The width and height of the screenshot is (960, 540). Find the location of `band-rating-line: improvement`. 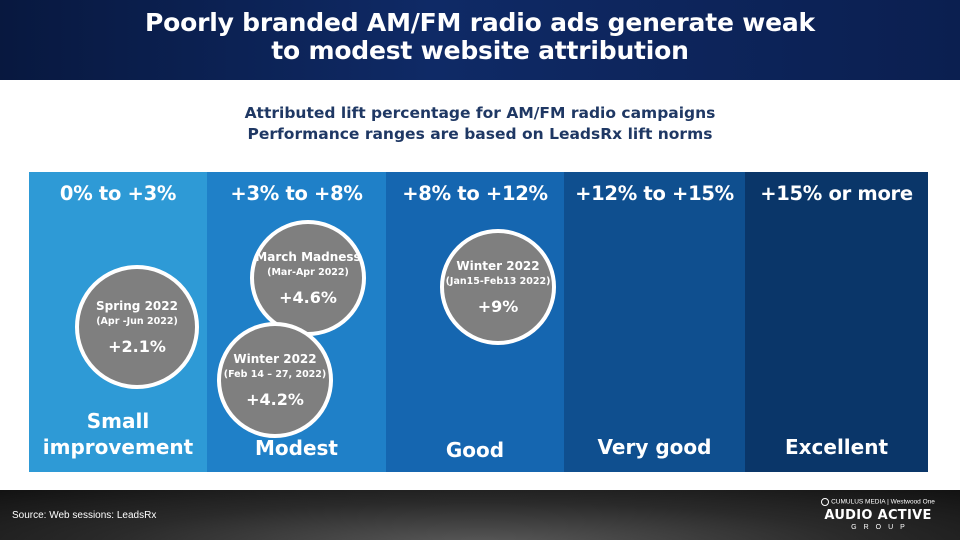

band-rating-line: improvement is located at coordinates (118, 447).